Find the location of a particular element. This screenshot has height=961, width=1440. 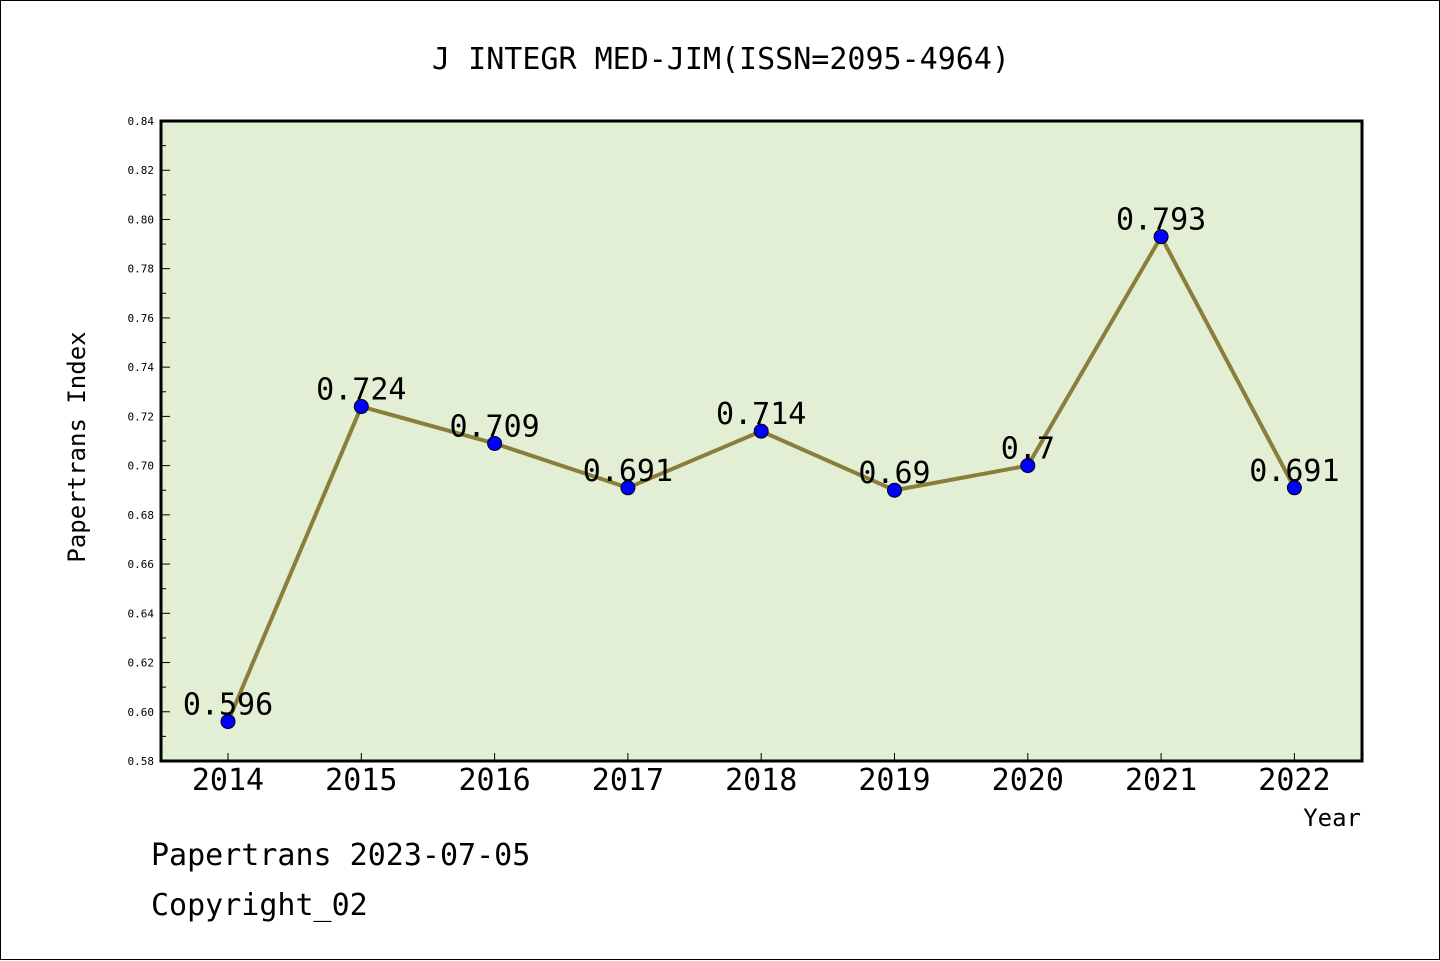

x-tick-label: 2014 is located at coordinates (228, 780).